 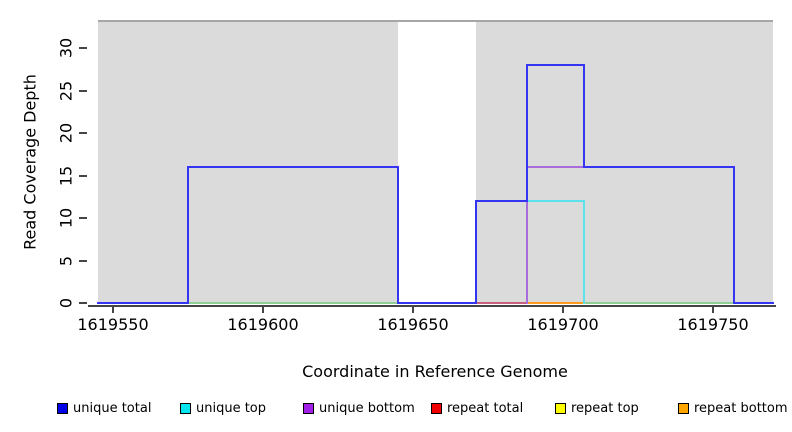 What do you see at coordinates (683, 408) in the screenshot?
I see `legend-swatch-repeat-bottom` at bounding box center [683, 408].